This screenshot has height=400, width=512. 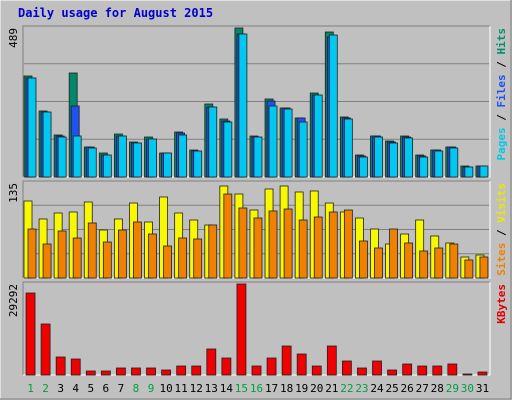 What do you see at coordinates (331, 388) in the screenshot?
I see `day-label: 21` at bounding box center [331, 388].